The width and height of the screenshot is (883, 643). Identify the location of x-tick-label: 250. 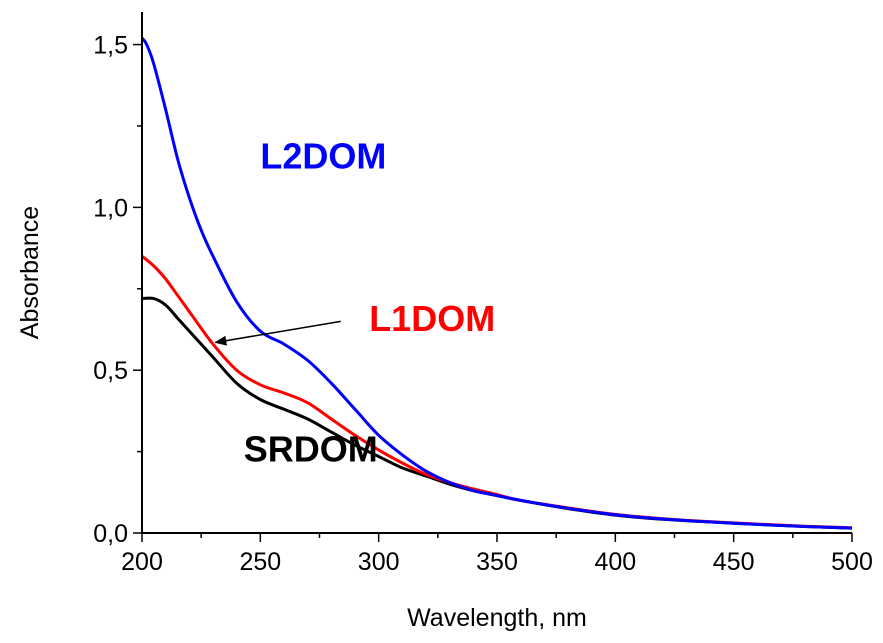
(260, 562).